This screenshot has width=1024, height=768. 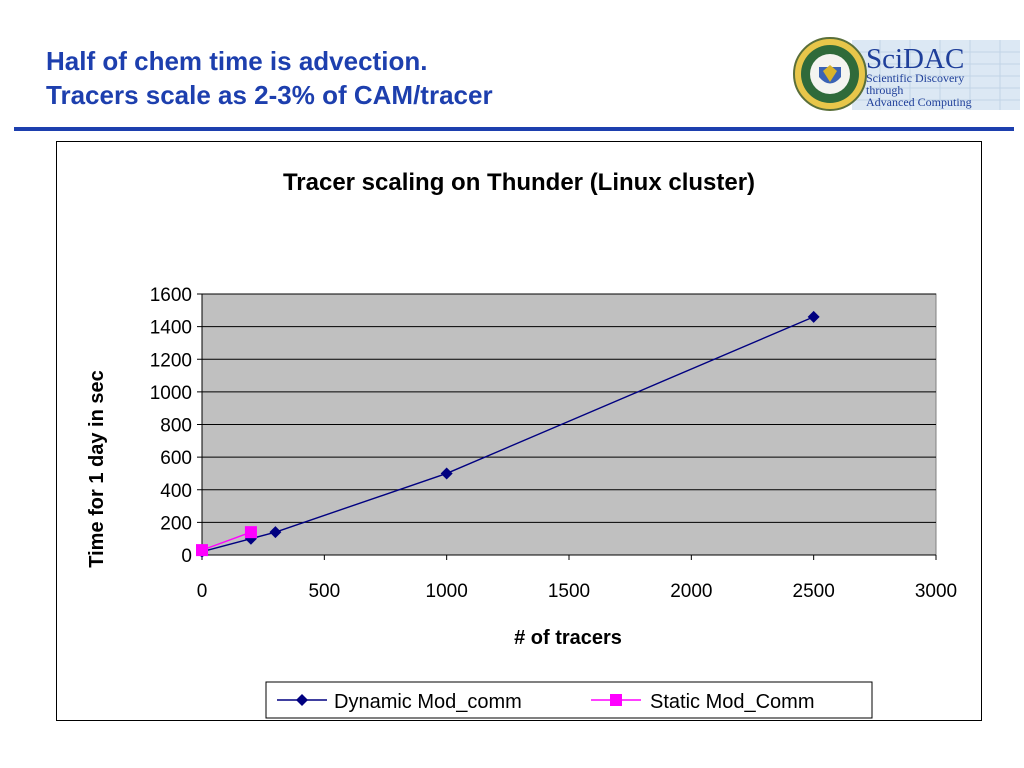 I want to click on logo-name: SciDAC, so click(x=915, y=59).